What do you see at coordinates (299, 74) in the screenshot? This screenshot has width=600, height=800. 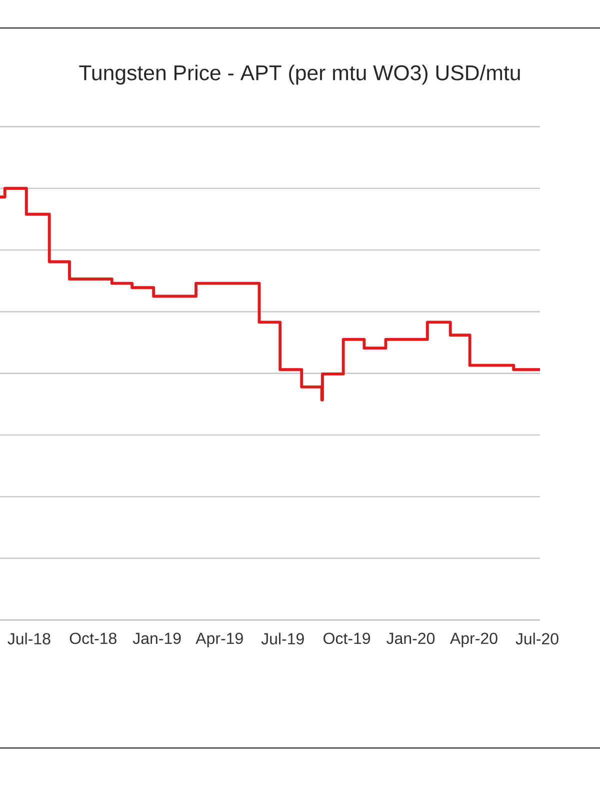 I see `chart-title: Tungsten Price - APT (per mtu WO3) USD/mtu` at bounding box center [299, 74].